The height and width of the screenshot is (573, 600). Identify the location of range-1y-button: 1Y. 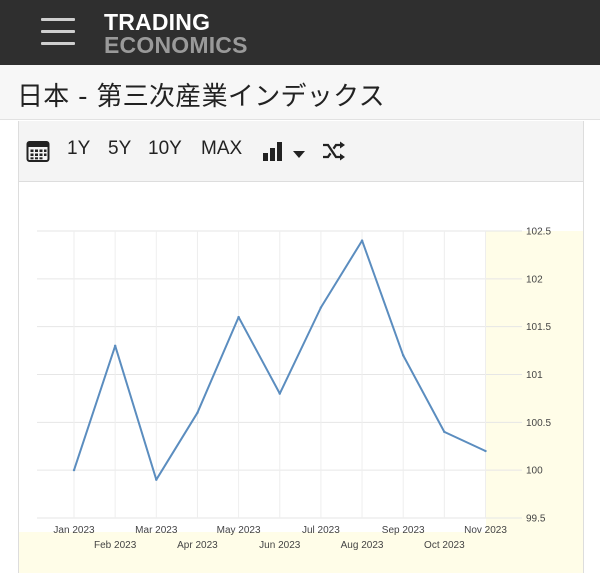
(79, 148).